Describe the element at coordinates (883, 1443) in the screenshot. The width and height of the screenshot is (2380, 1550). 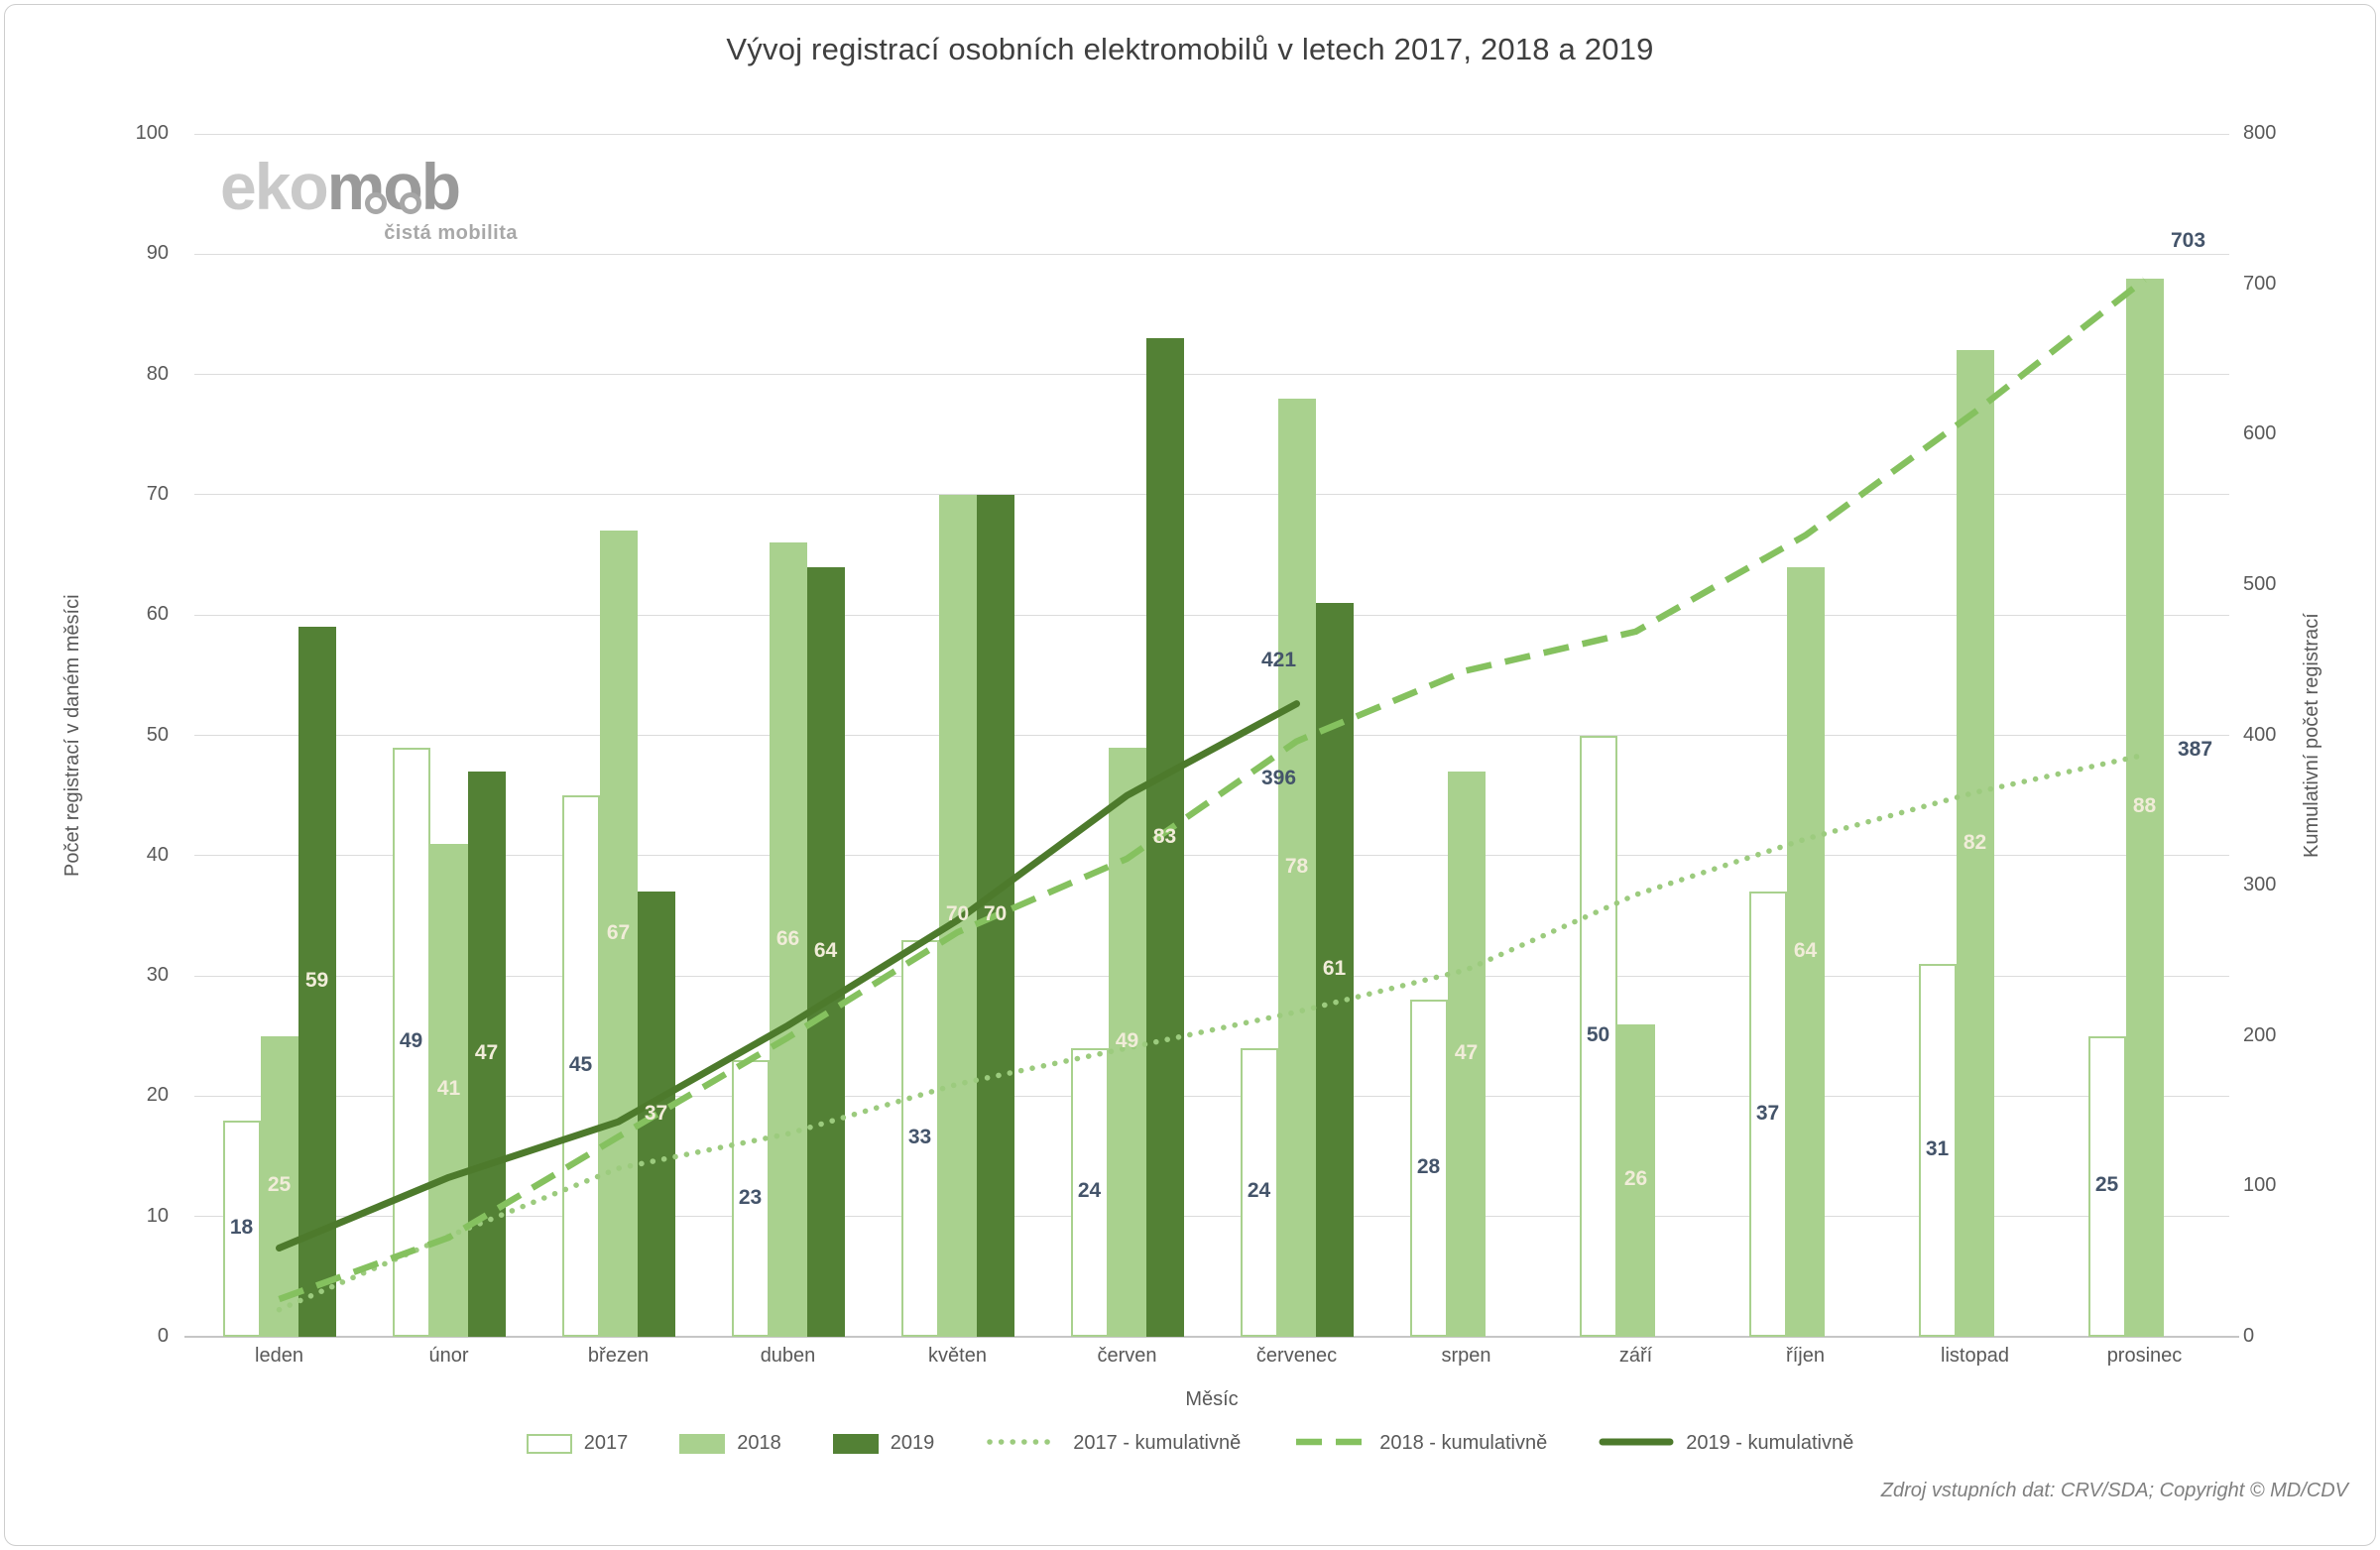
I see `legend-item-2019: 2019` at that location.